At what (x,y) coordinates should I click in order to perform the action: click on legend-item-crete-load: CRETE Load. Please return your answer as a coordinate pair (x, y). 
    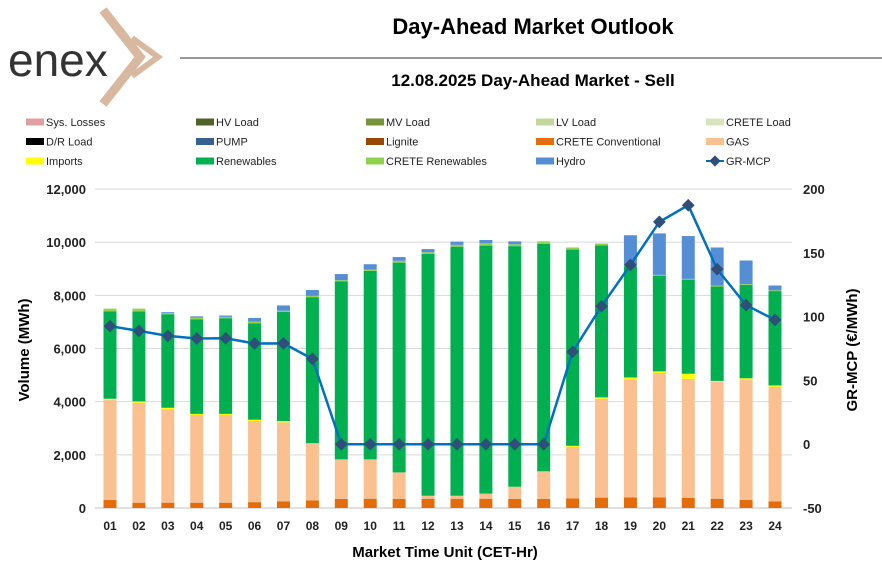
    Looking at the image, I should click on (748, 123).